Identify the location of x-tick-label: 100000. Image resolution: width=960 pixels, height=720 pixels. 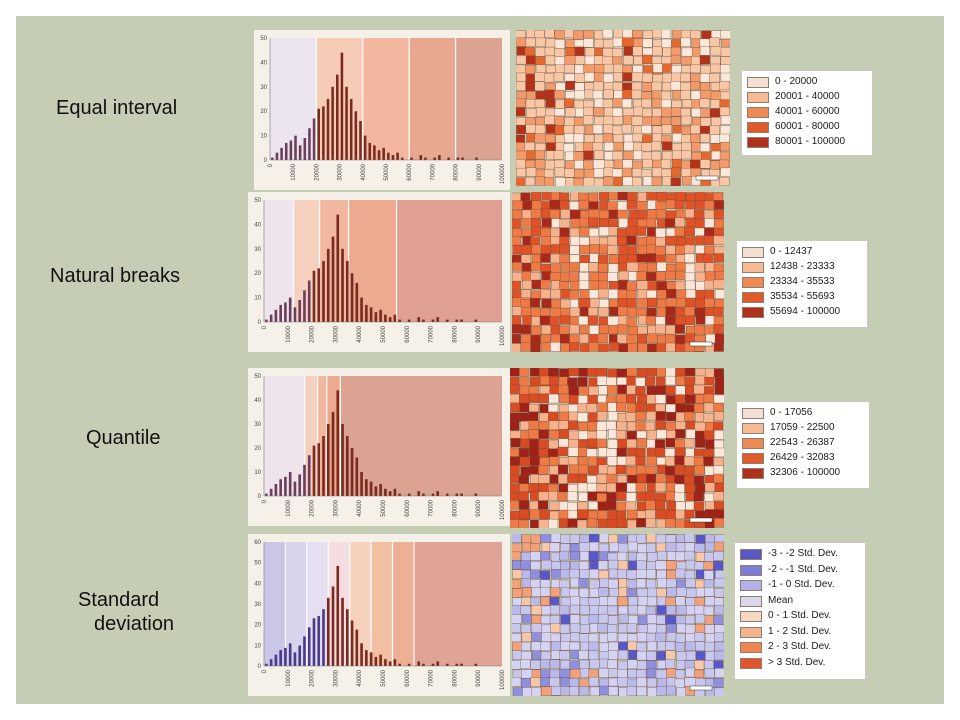
(503, 509).